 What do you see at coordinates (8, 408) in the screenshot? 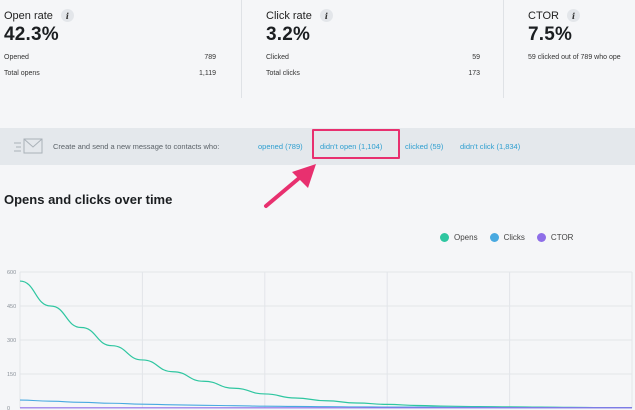
I see `y-tick-label: 0` at bounding box center [8, 408].